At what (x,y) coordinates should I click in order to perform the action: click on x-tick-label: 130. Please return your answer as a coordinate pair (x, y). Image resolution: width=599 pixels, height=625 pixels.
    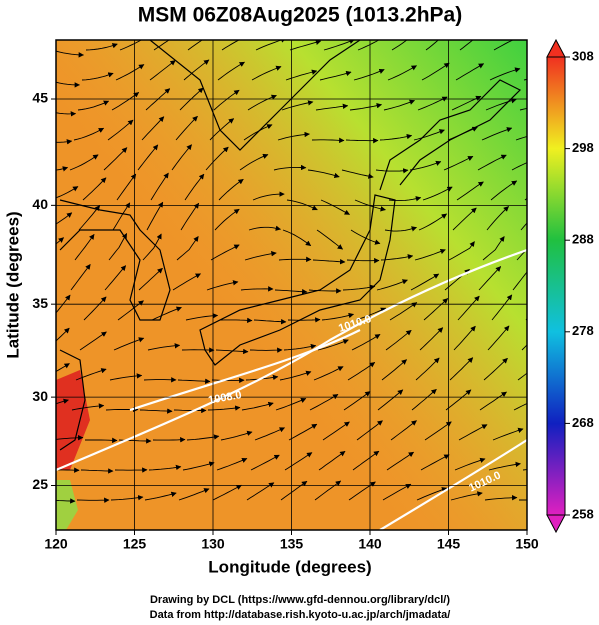
    Looking at the image, I should click on (213, 544).